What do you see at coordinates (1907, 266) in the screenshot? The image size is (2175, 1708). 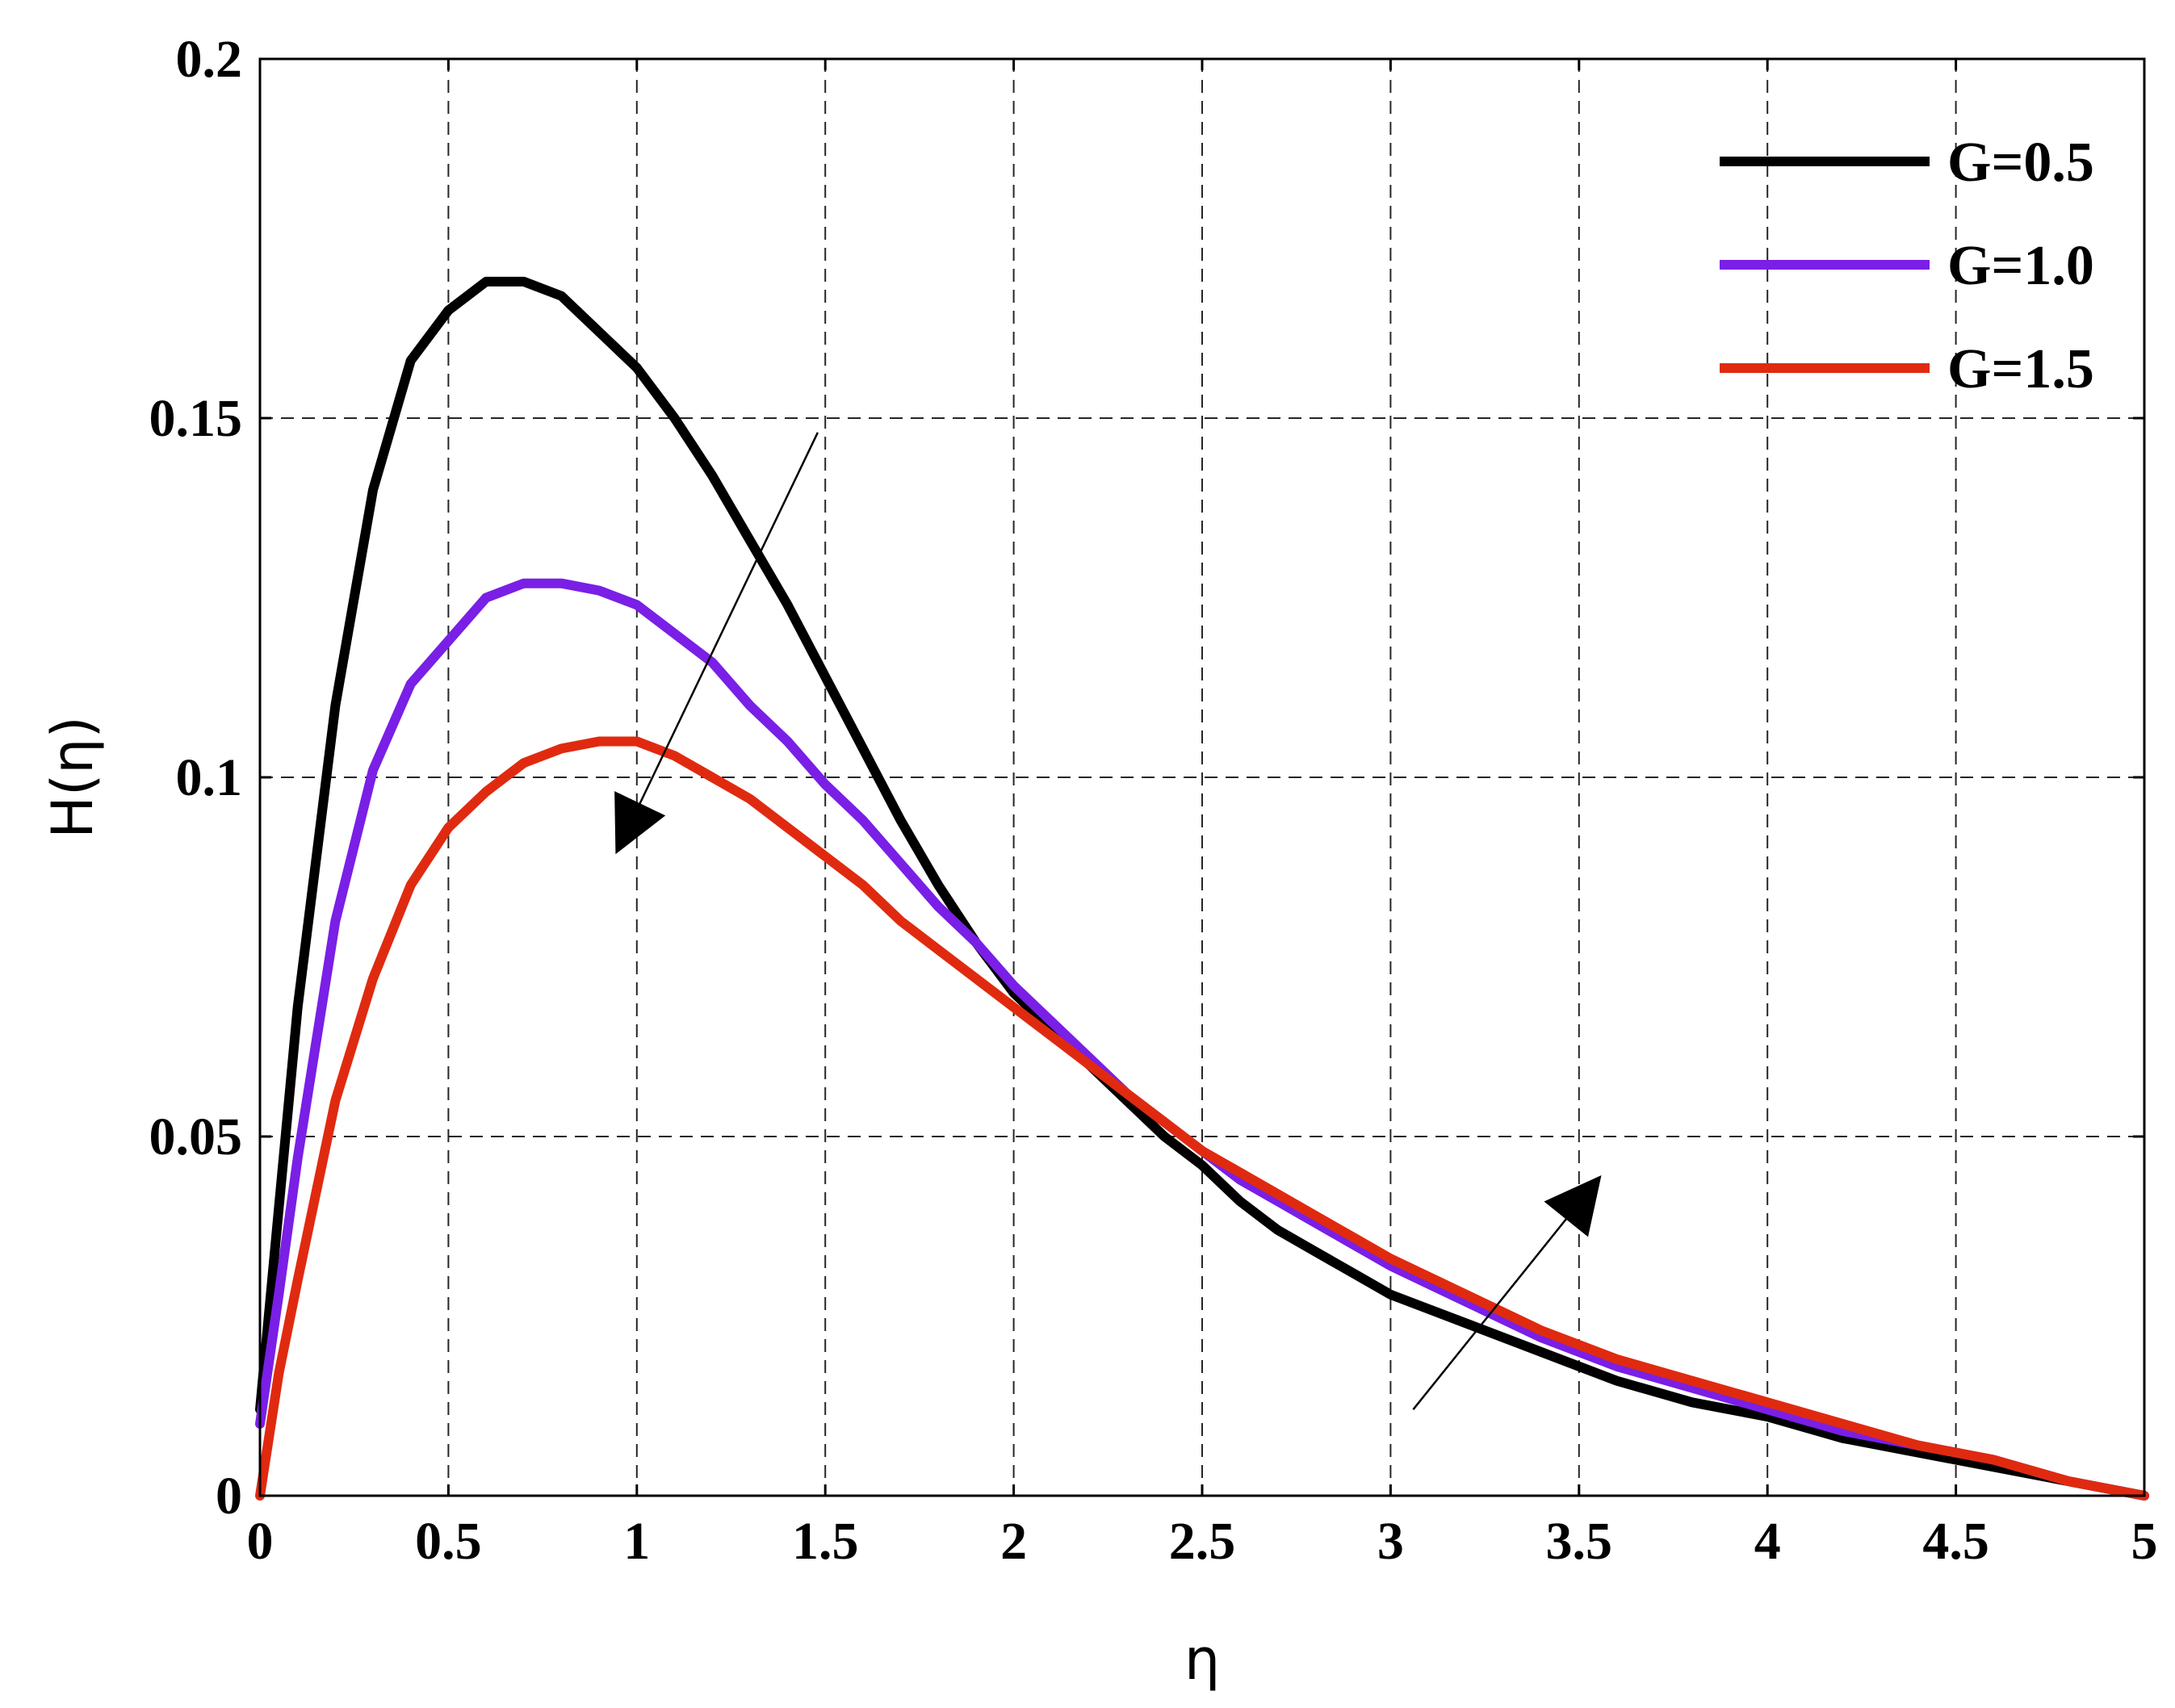 I see `legend: G=0.5 G=1.0 G=1.5` at bounding box center [1907, 266].